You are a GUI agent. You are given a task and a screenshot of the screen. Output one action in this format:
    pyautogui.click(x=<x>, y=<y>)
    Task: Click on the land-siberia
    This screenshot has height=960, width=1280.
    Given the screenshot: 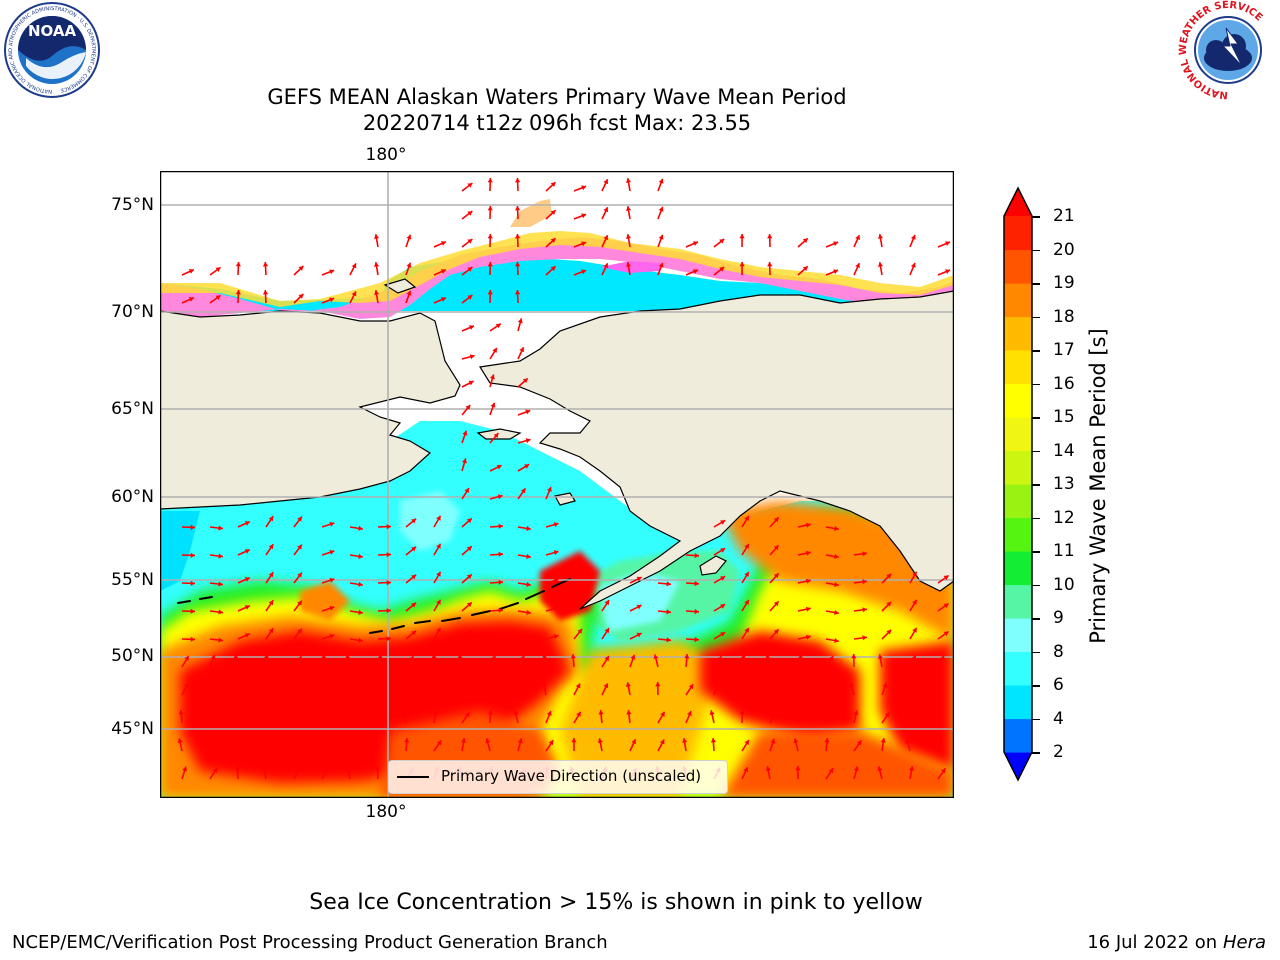 What is the action you would take?
    pyautogui.click(x=310, y=410)
    